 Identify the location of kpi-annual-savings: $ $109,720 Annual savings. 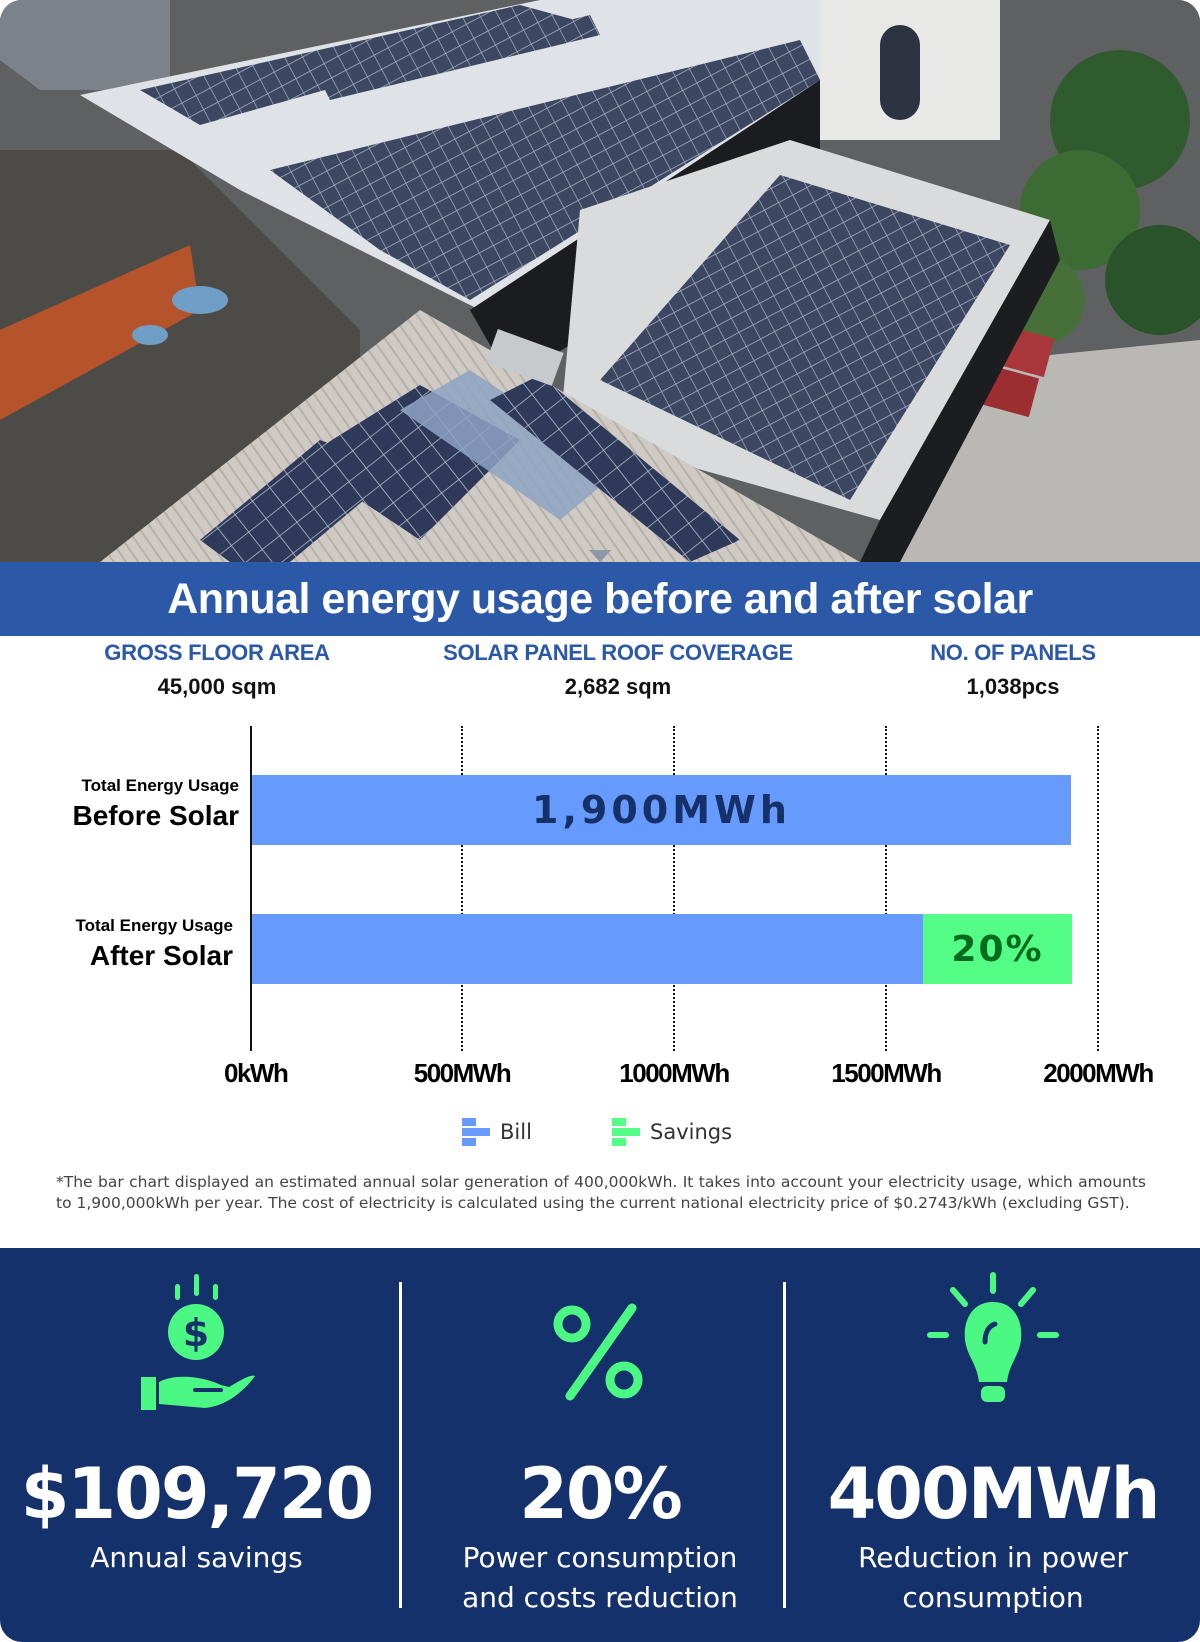
(196, 1445).